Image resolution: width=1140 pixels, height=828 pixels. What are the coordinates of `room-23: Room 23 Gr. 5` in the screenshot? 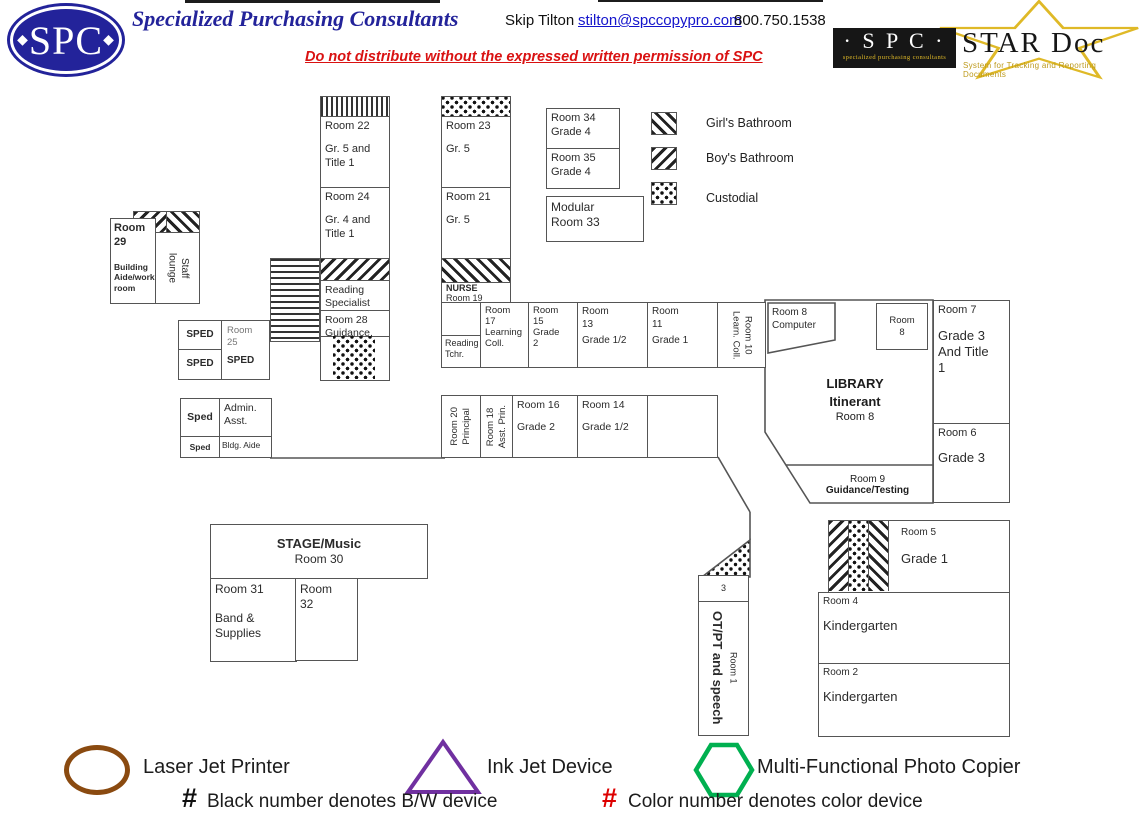 It's located at (476, 152).